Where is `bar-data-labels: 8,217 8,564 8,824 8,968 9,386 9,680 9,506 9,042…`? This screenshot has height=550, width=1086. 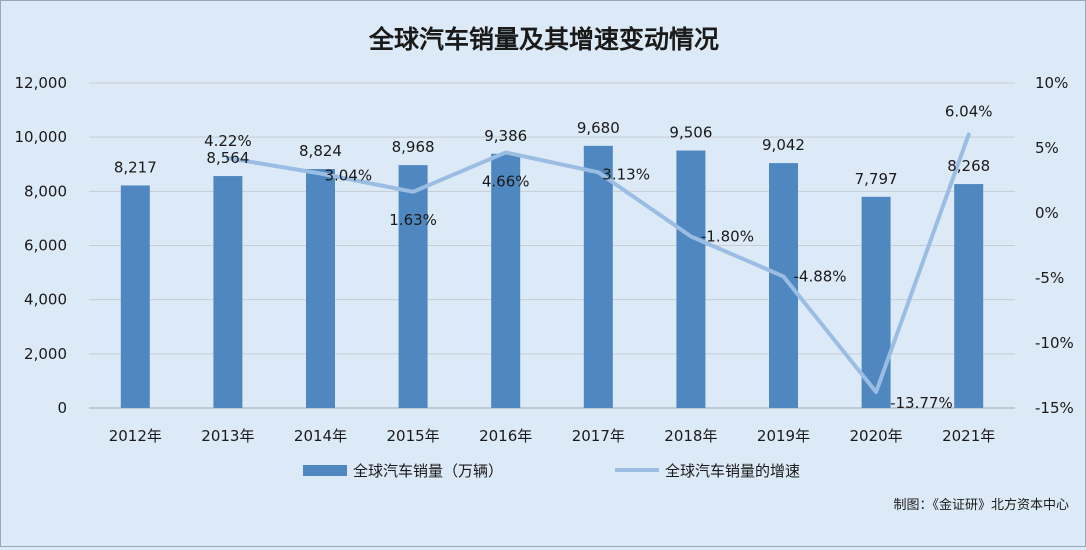
bar-data-labels: 8,217 8,564 8,824 8,968 9,386 9,680 9,506 9,042… is located at coordinates (552, 153).